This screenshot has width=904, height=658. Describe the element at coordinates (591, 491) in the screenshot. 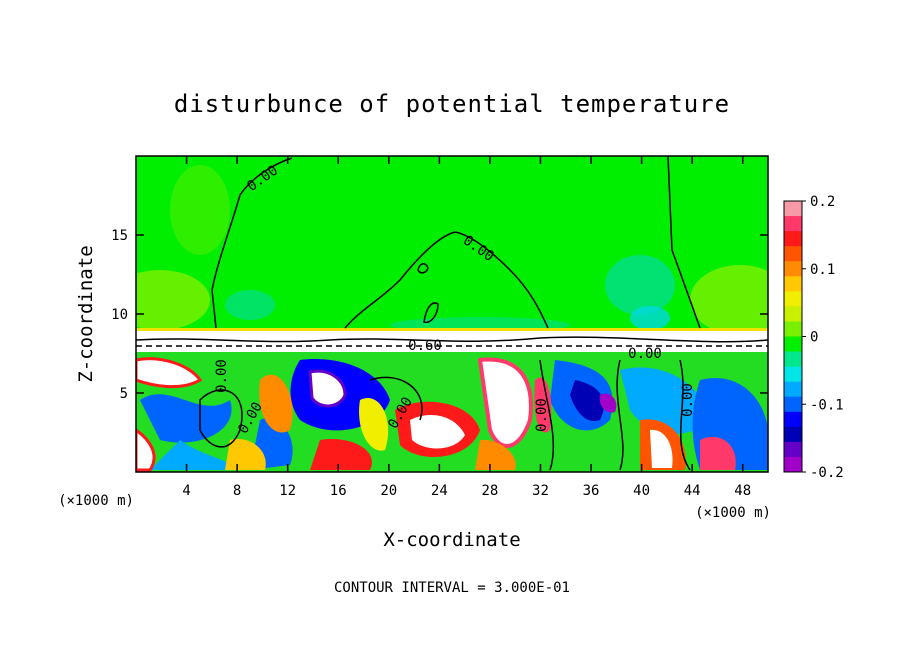

I see `x-tick-label: 36` at that location.